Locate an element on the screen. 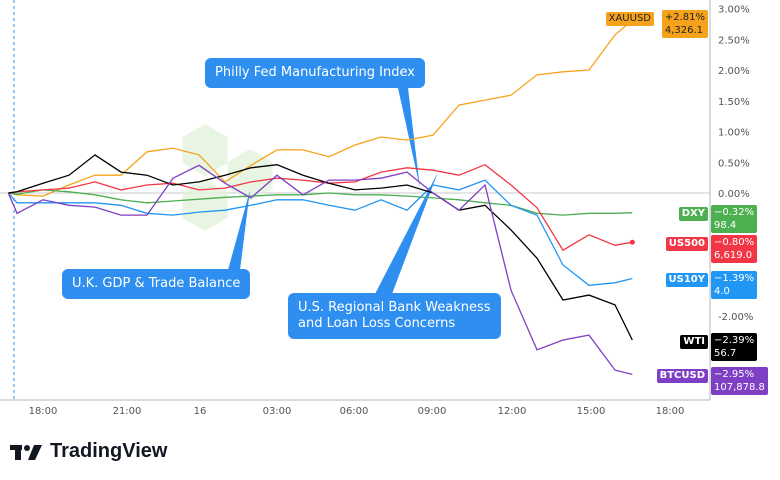 This screenshot has height=480, width=780. series-change: −2.39% is located at coordinates (734, 340).